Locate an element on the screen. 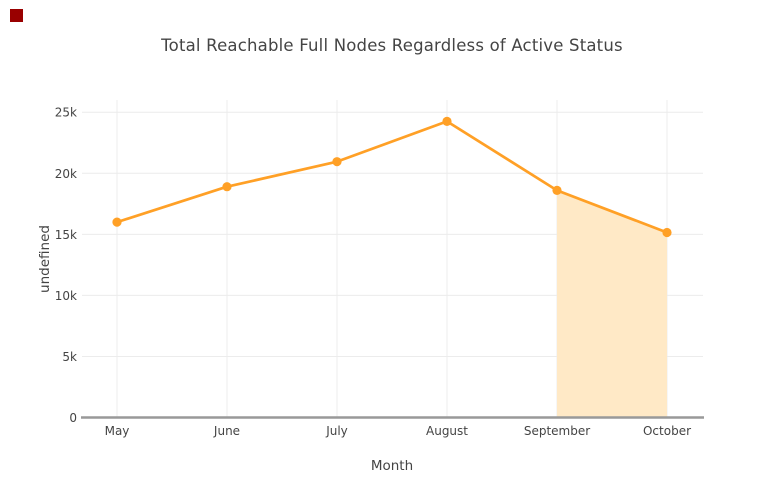  x-tick-label: June is located at coordinates (226, 431).